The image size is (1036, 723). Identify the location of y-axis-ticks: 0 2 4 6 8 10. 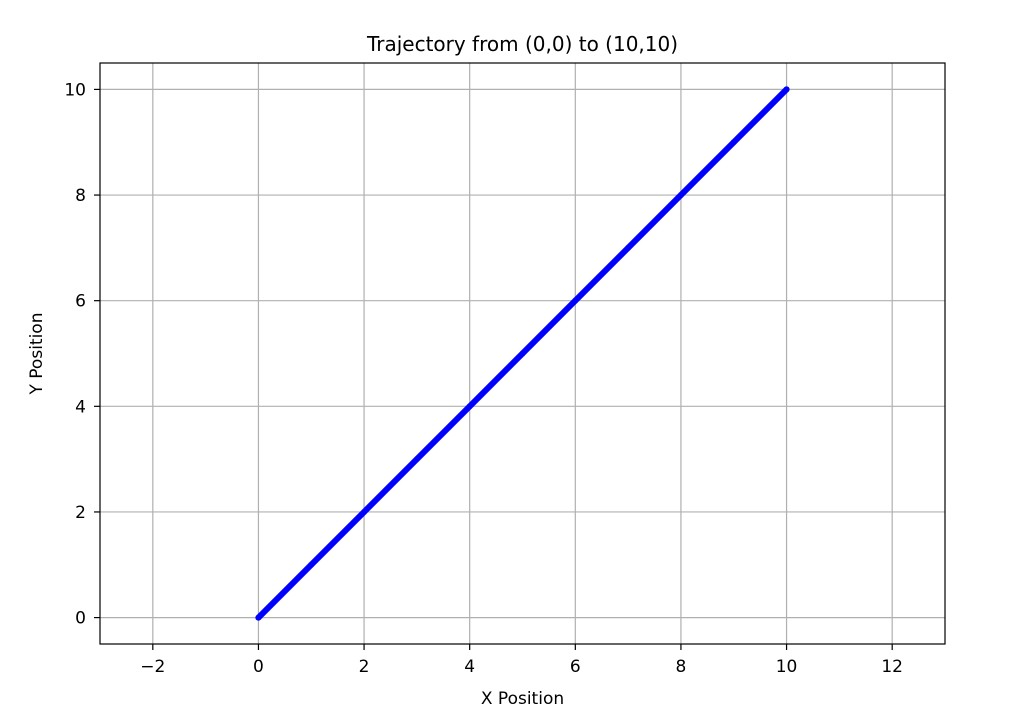
(82, 354).